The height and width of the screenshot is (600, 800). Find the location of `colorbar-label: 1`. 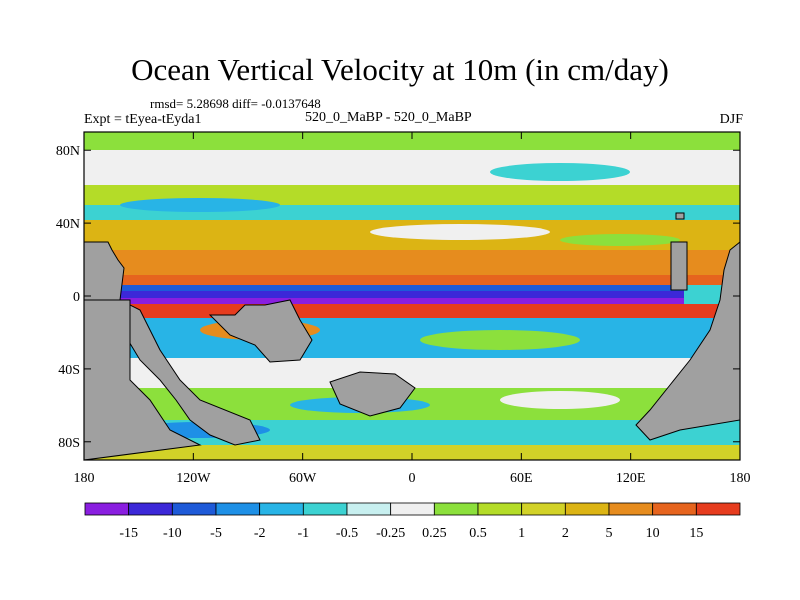

colorbar-label: 1 is located at coordinates (521, 533).